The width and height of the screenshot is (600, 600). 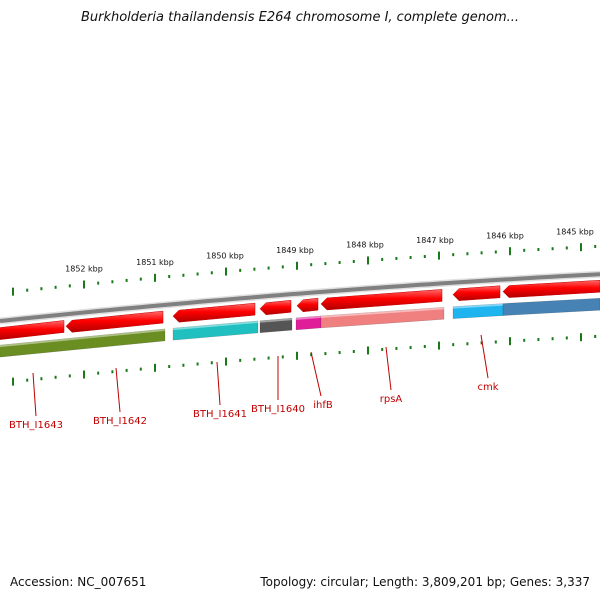 What do you see at coordinates (84, 268) in the screenshot?
I see `scale-tick-label: 1852 kbp` at bounding box center [84, 268].